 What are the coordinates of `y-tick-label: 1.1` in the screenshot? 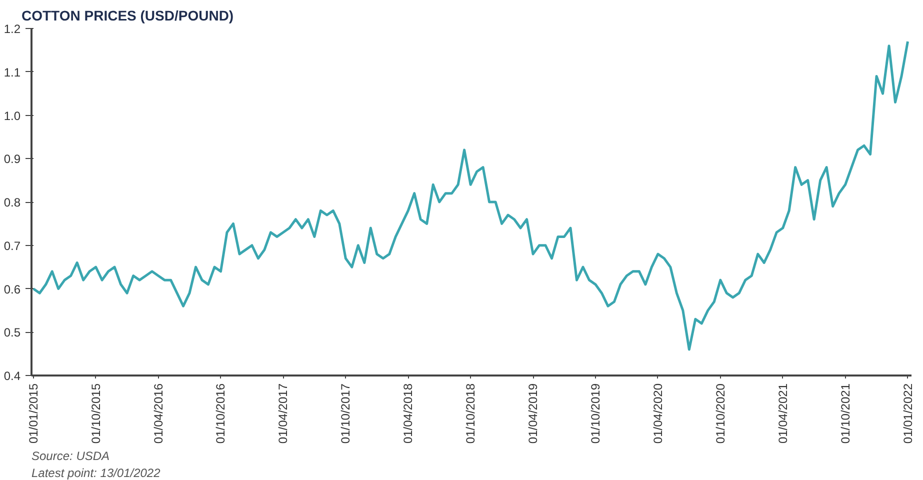 It's located at (12, 72).